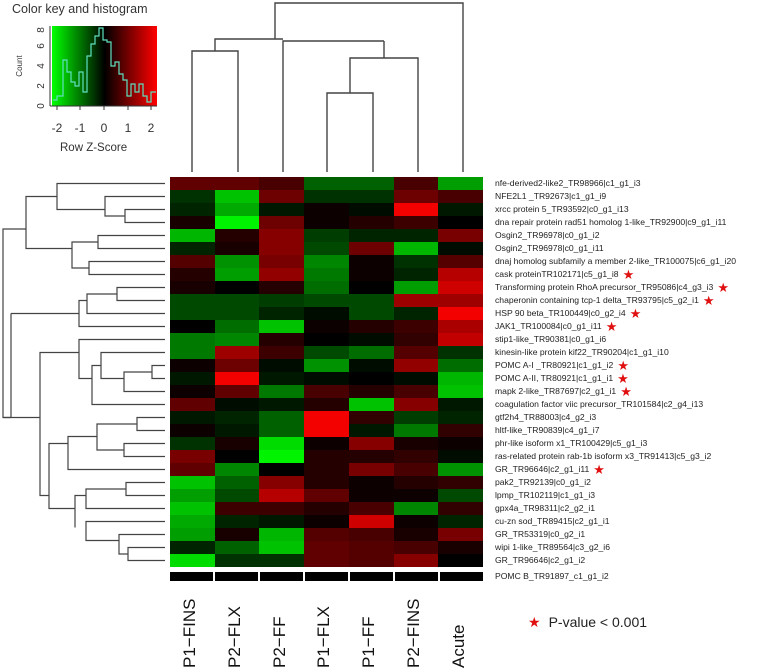 The image size is (778, 668). I want to click on column-label: P1−FF, so click(369, 642).